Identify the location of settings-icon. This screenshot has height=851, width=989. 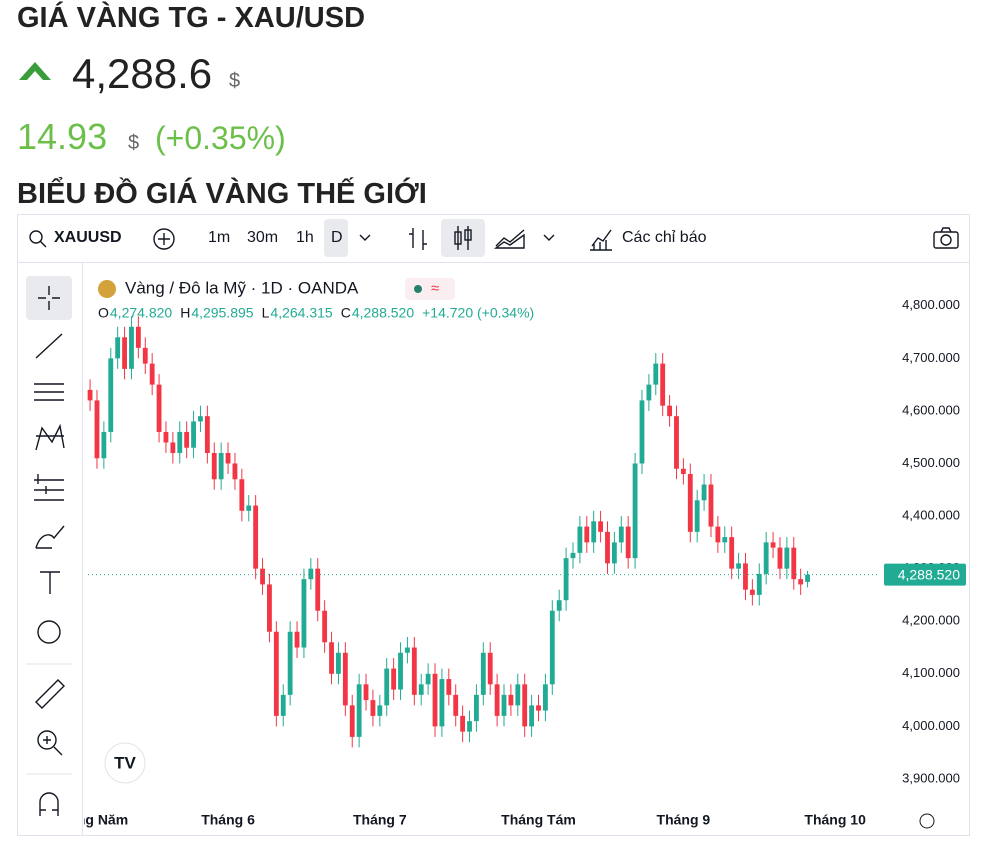
(927, 821).